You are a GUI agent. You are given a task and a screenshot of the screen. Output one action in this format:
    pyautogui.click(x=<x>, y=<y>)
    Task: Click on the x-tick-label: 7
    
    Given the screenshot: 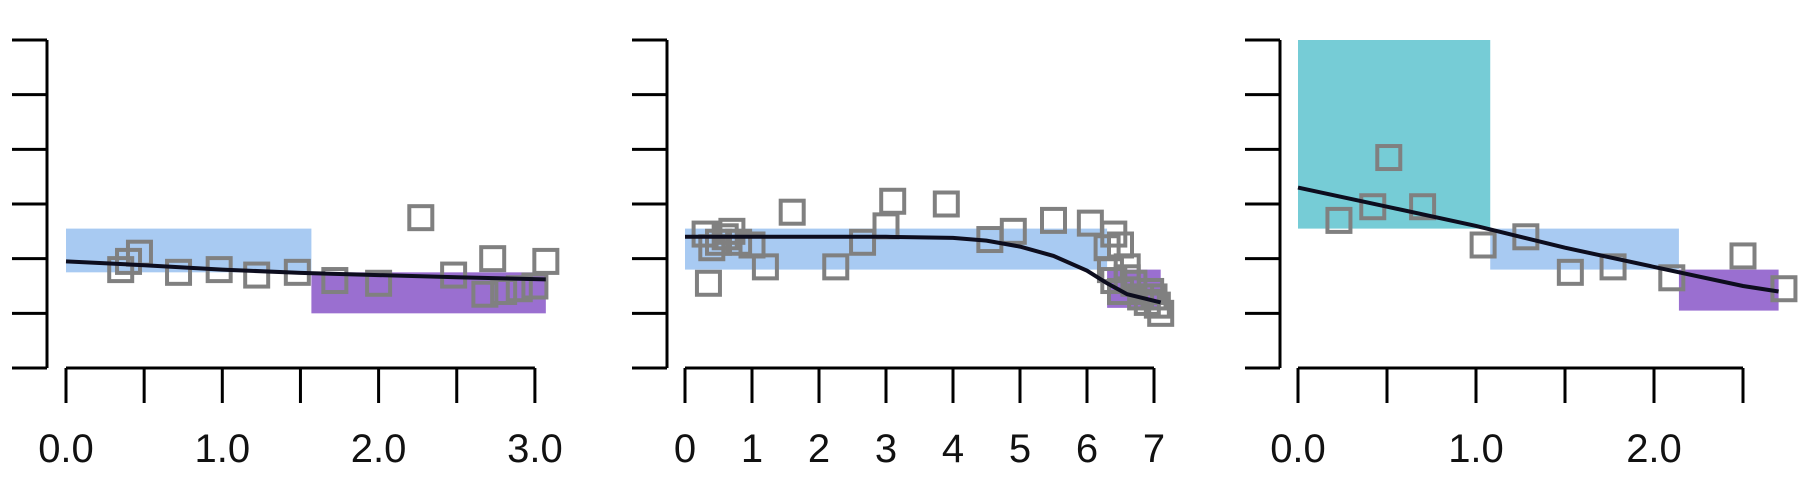 What is the action you would take?
    pyautogui.click(x=1154, y=449)
    